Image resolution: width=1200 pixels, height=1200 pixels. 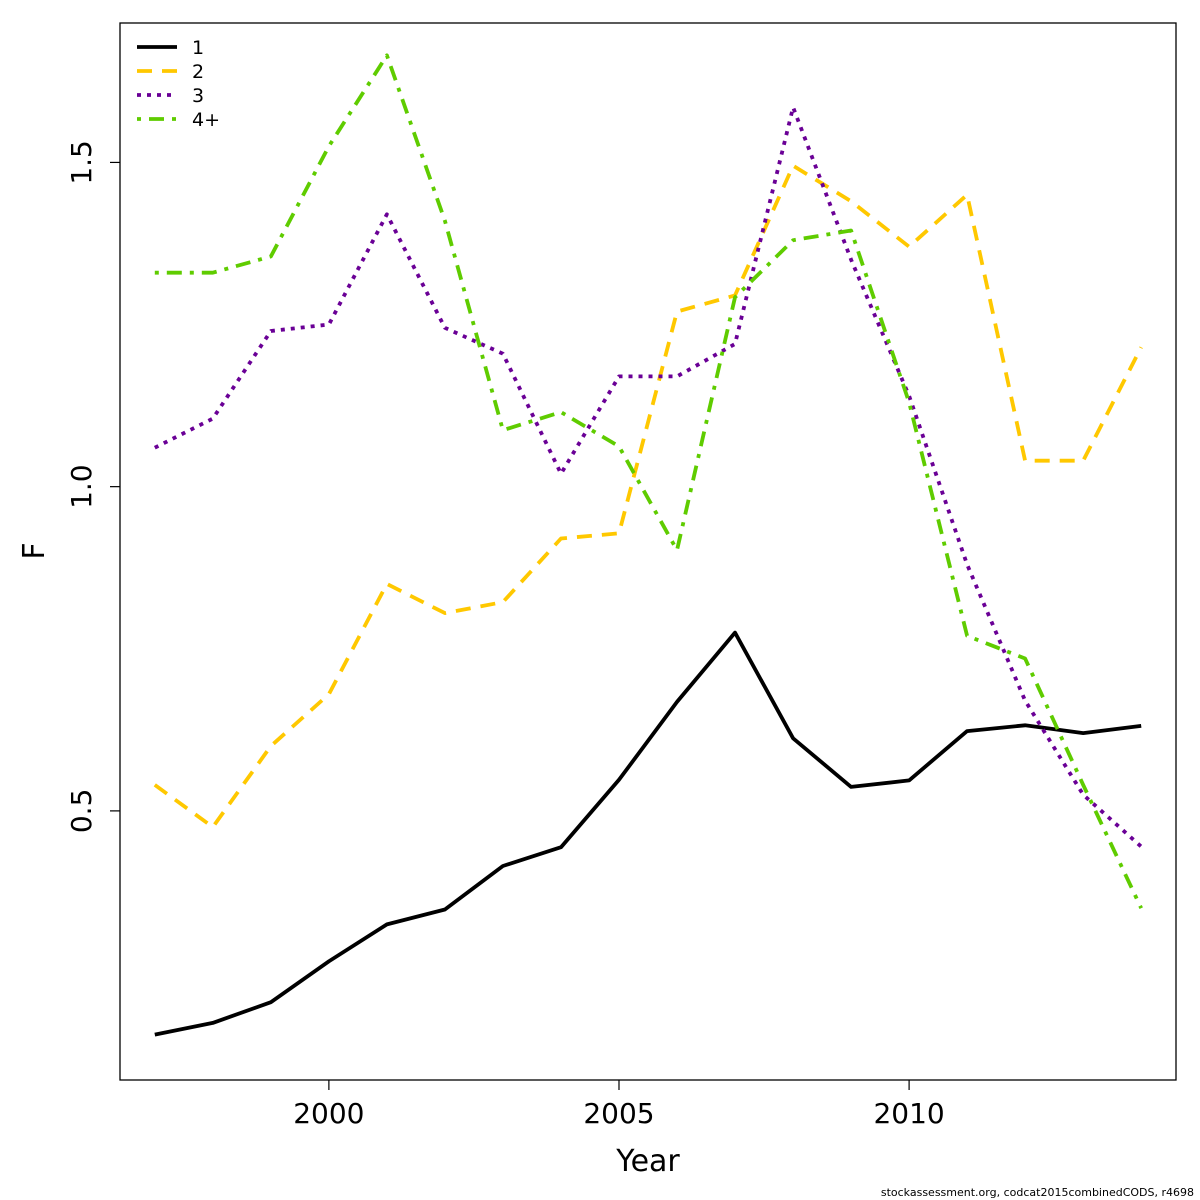 I want to click on legend-label: 3, so click(x=198, y=96).